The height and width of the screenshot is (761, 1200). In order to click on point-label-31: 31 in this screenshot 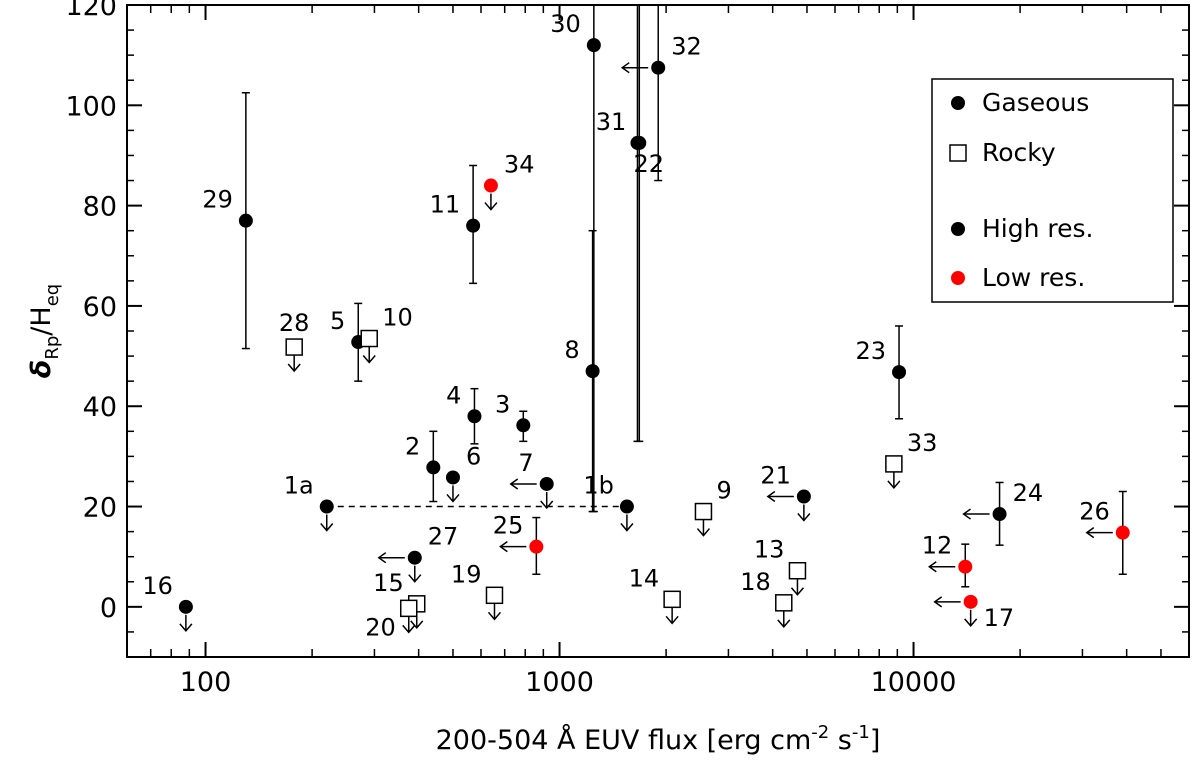, I will do `click(611, 122)`.